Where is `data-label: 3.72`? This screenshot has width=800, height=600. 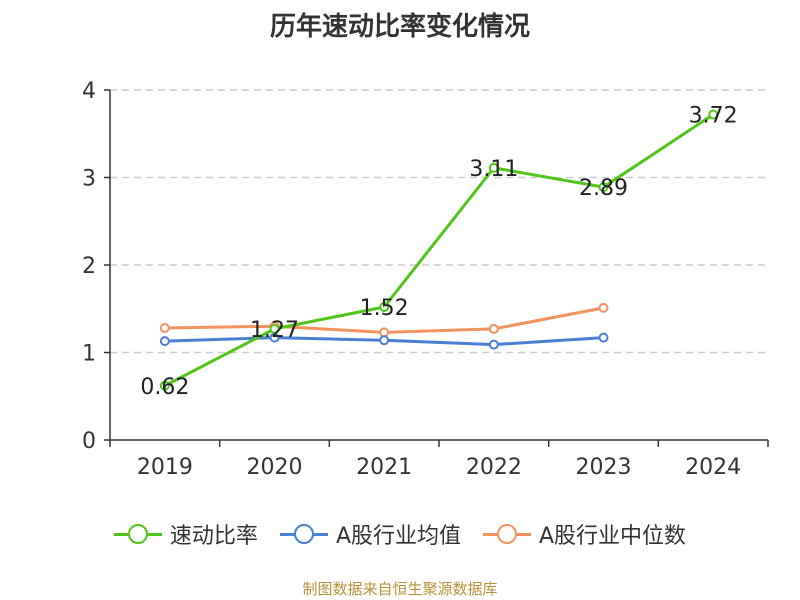
data-label: 3.72 is located at coordinates (713, 116).